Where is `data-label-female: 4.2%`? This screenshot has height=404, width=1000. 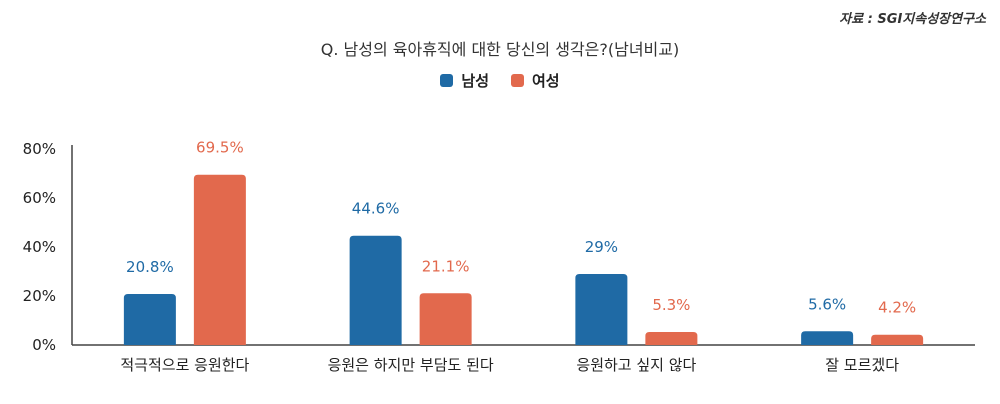 data-label-female: 4.2% is located at coordinates (897, 308).